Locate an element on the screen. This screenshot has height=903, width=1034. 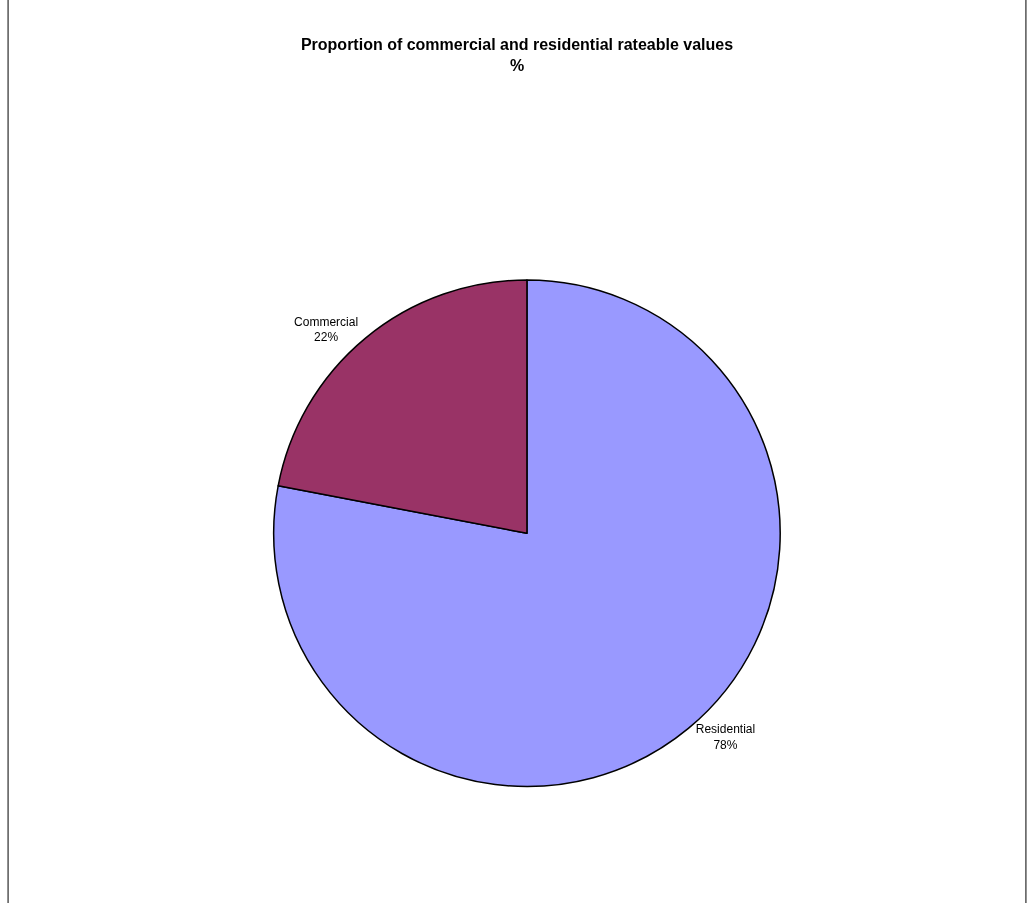
slice-label: Residential is located at coordinates (725, 729).